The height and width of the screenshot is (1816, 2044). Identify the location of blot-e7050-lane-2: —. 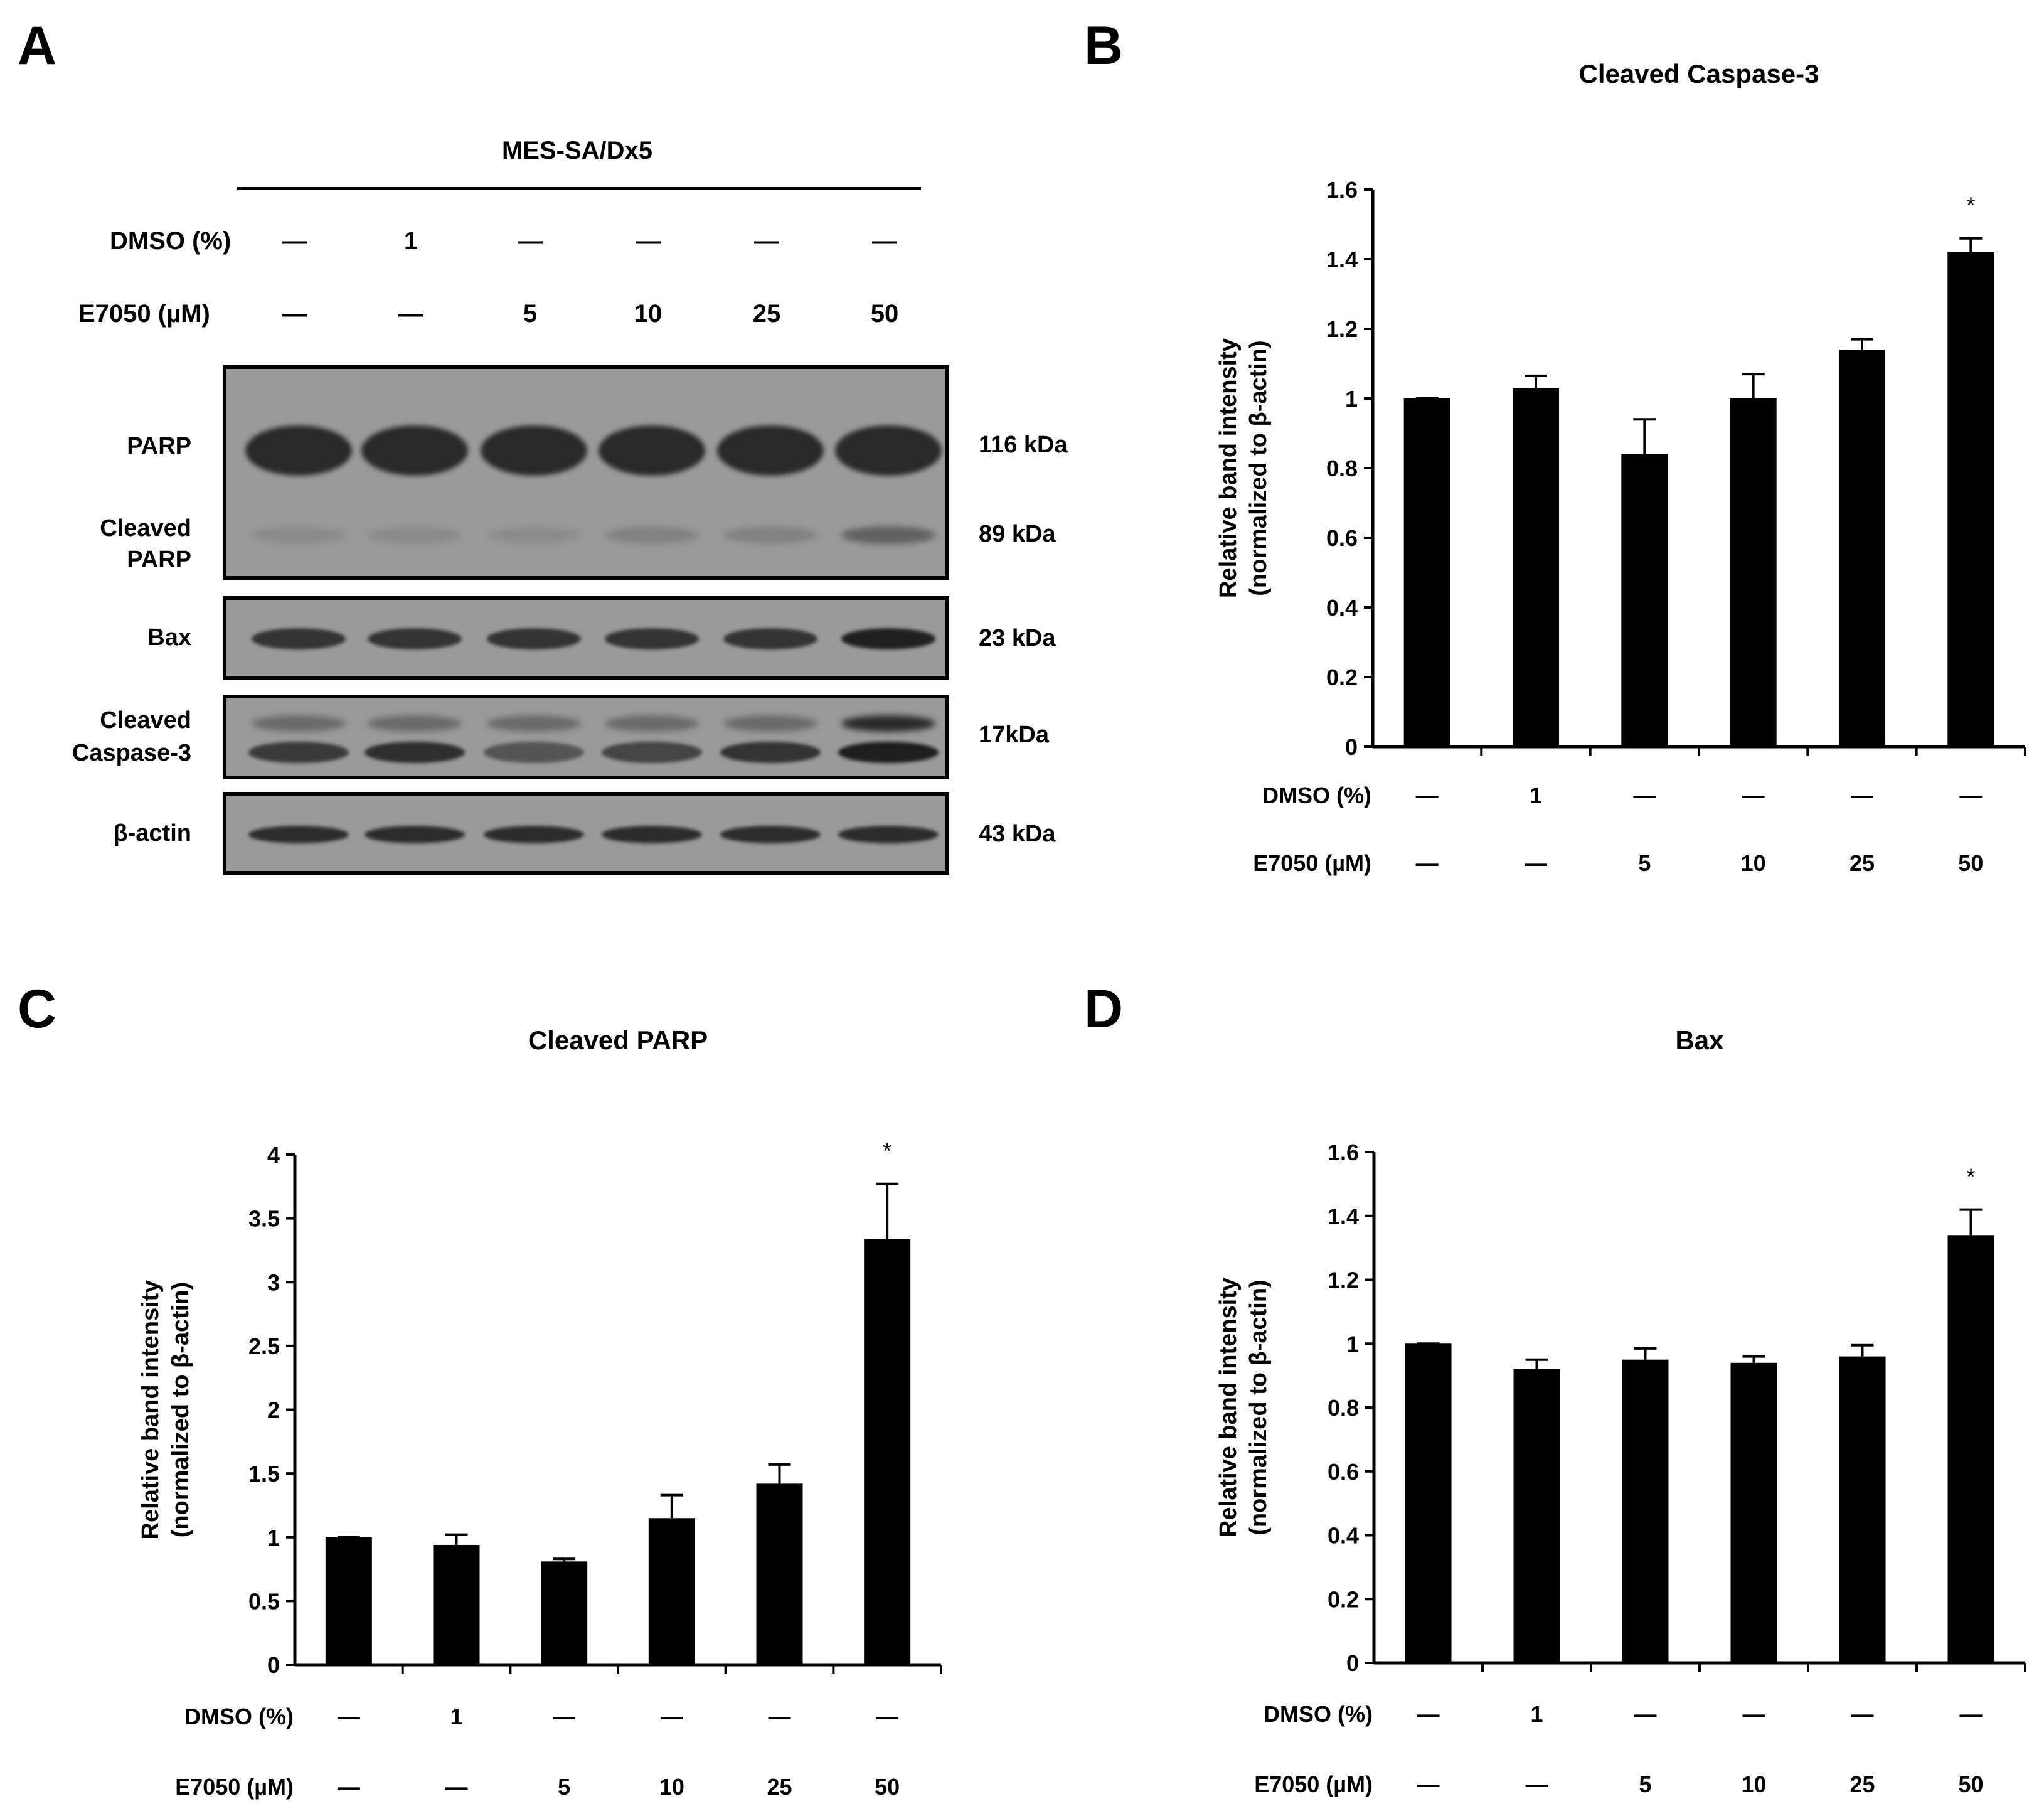
(410, 314).